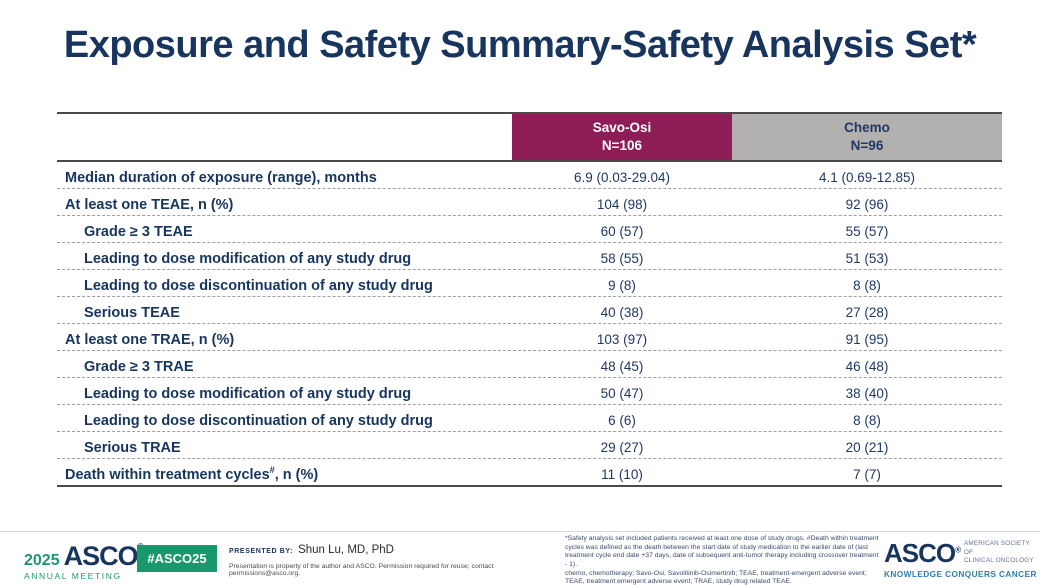  Describe the element at coordinates (132, 312) in the screenshot. I see `row-label: Serious TEAE` at that location.